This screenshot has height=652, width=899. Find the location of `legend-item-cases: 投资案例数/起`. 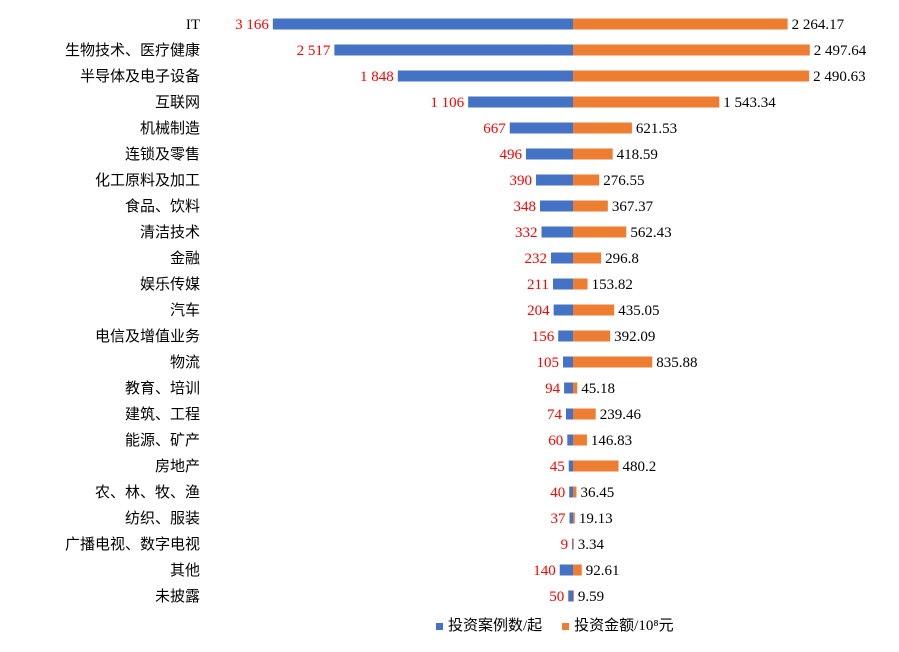

legend-item-cases: 投资案例数/起 is located at coordinates (489, 624).